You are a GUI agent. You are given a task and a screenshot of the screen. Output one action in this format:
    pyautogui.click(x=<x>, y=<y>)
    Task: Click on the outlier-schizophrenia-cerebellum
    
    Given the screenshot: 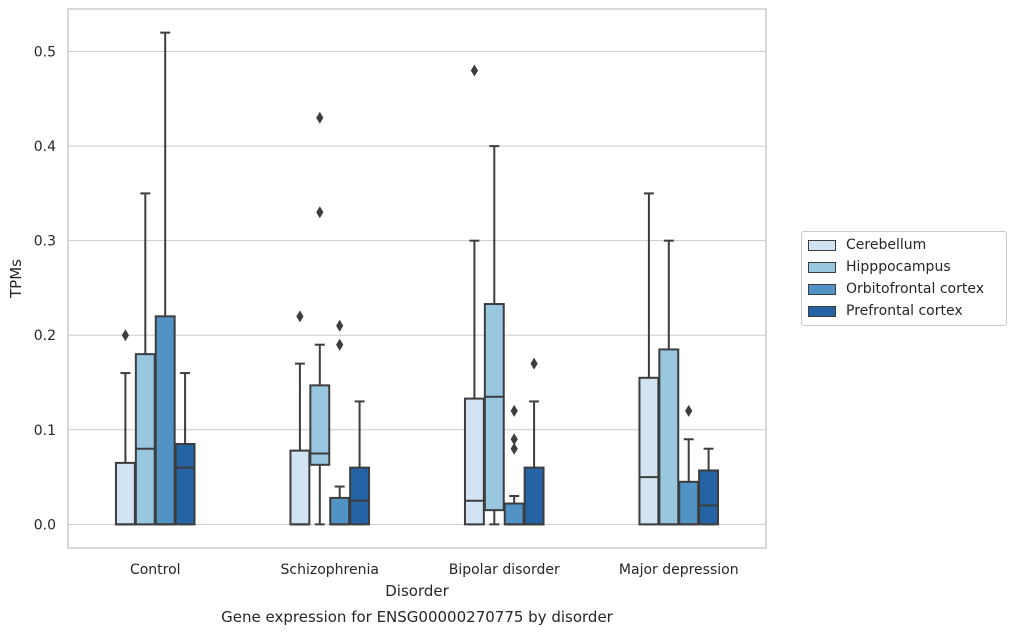 What is the action you would take?
    pyautogui.click(x=300, y=316)
    